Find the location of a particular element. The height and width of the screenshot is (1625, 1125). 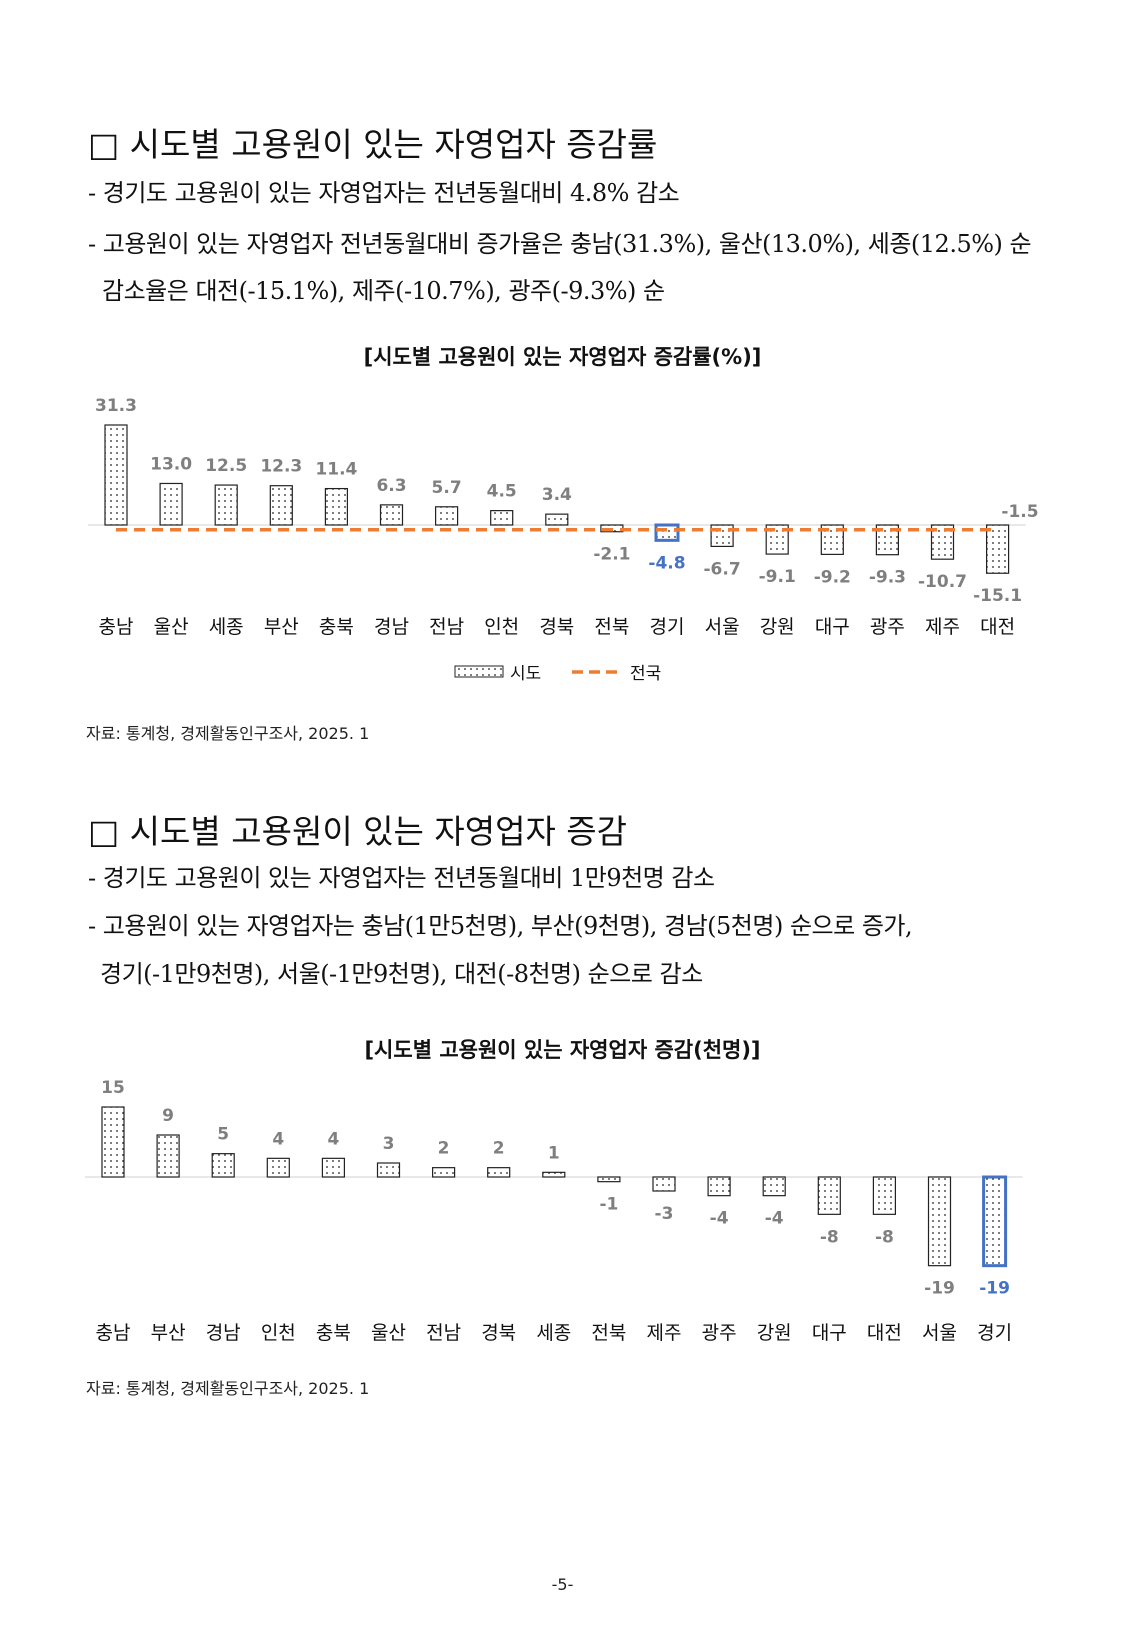

chart1-source: 자료: 통계청, 경제활동인구조사, 2025. 1 is located at coordinates (228, 733).